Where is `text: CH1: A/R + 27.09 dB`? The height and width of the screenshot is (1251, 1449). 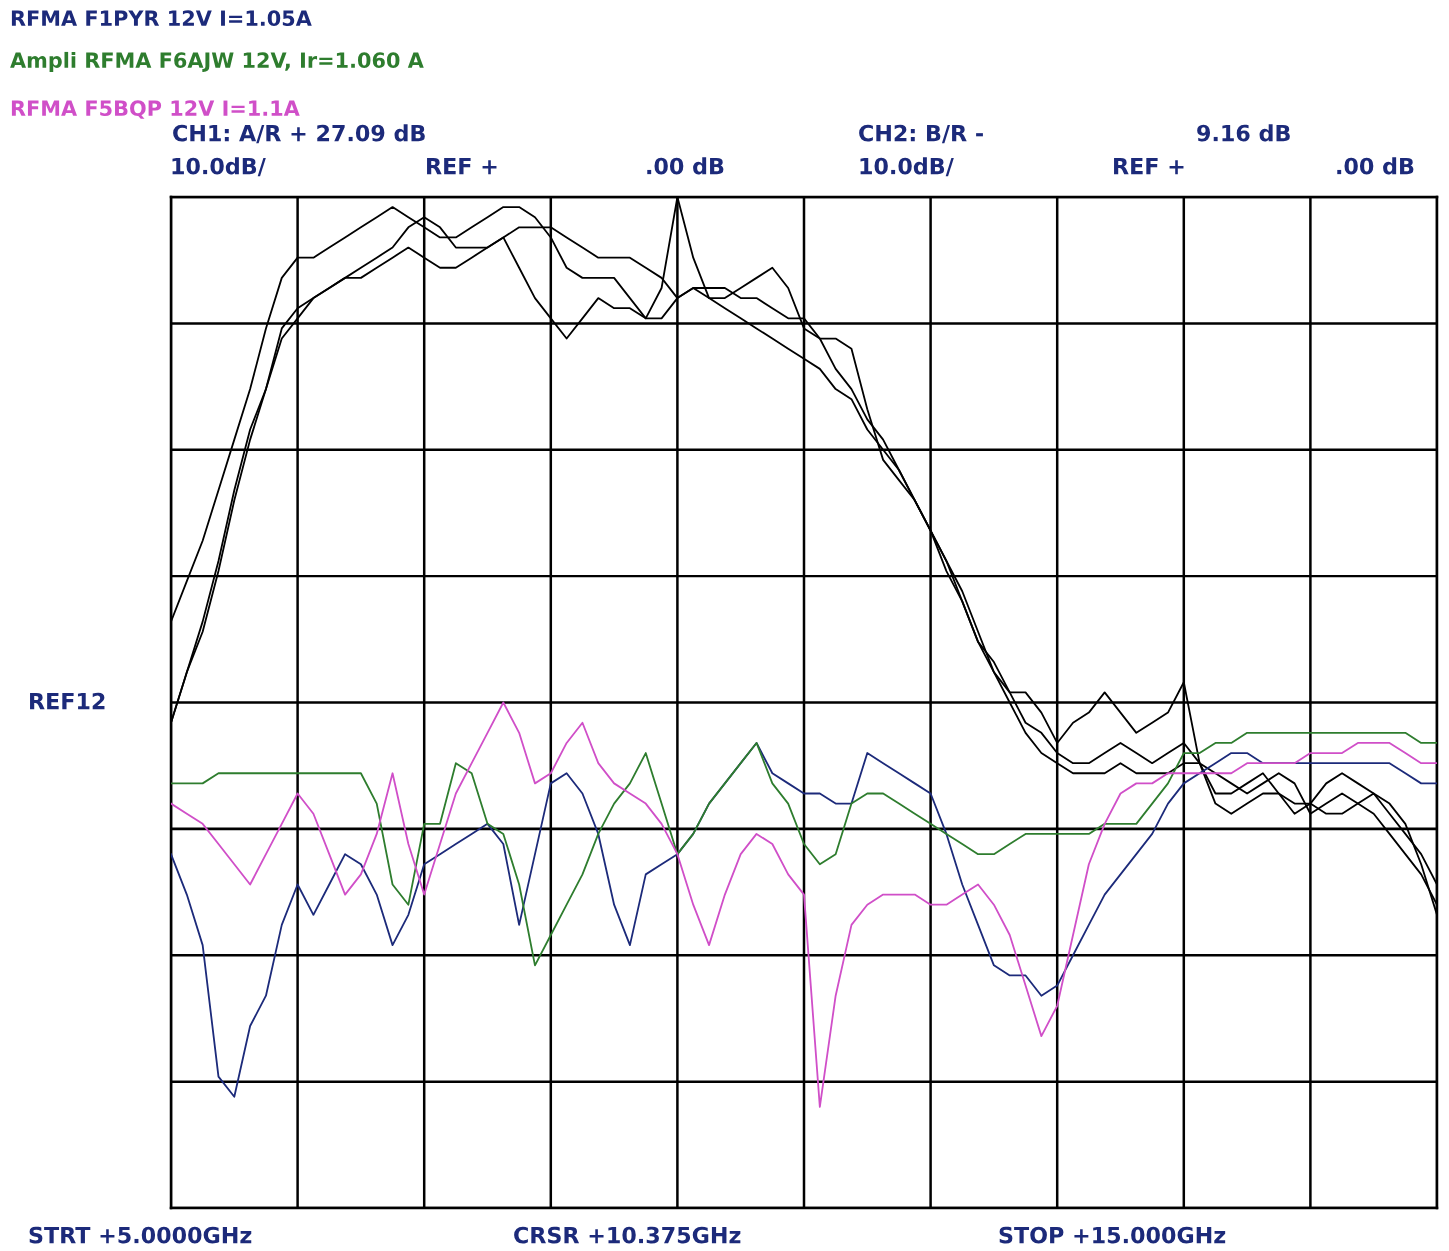 text: CH1: A/R + 27.09 dB is located at coordinates (299, 134).